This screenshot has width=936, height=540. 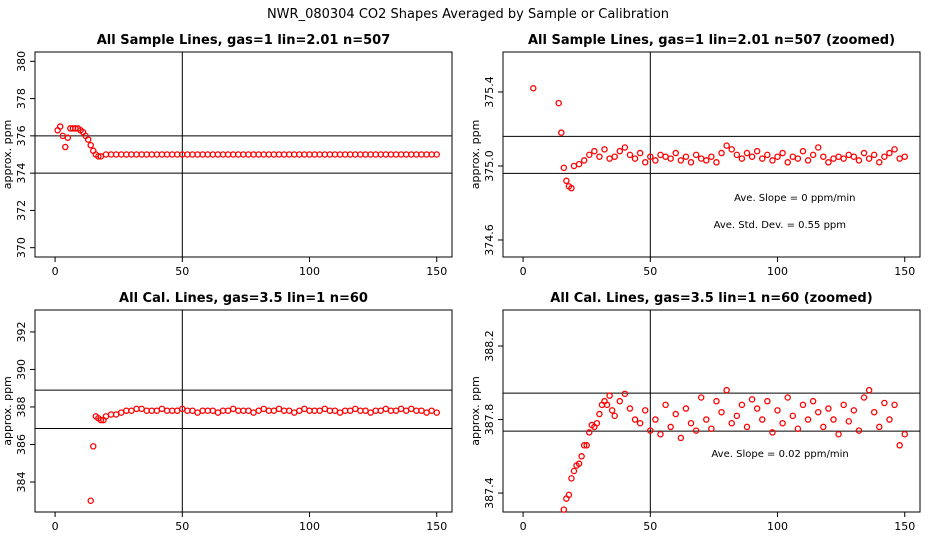 What do you see at coordinates (21, 406) in the screenshot?
I see `y-tick-label: 388` at bounding box center [21, 406].